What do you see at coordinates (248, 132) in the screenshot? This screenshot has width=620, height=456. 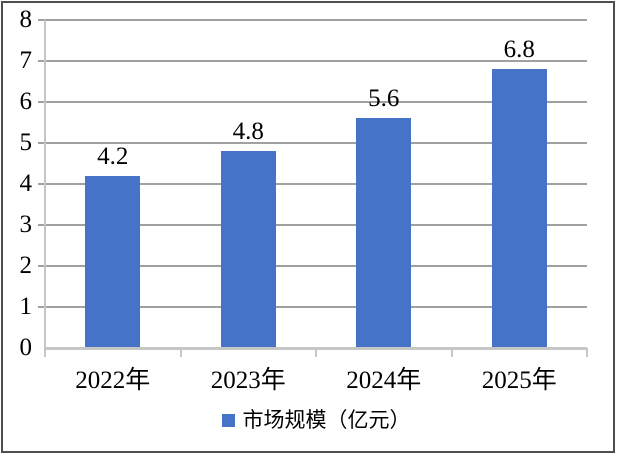 I see `bar-value-label: 4.8` at bounding box center [248, 132].